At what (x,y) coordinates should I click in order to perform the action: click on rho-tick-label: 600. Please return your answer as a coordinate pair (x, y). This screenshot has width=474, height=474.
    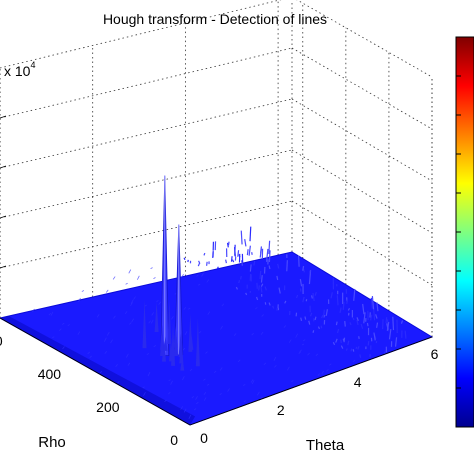
    Looking at the image, I should click on (1, 341).